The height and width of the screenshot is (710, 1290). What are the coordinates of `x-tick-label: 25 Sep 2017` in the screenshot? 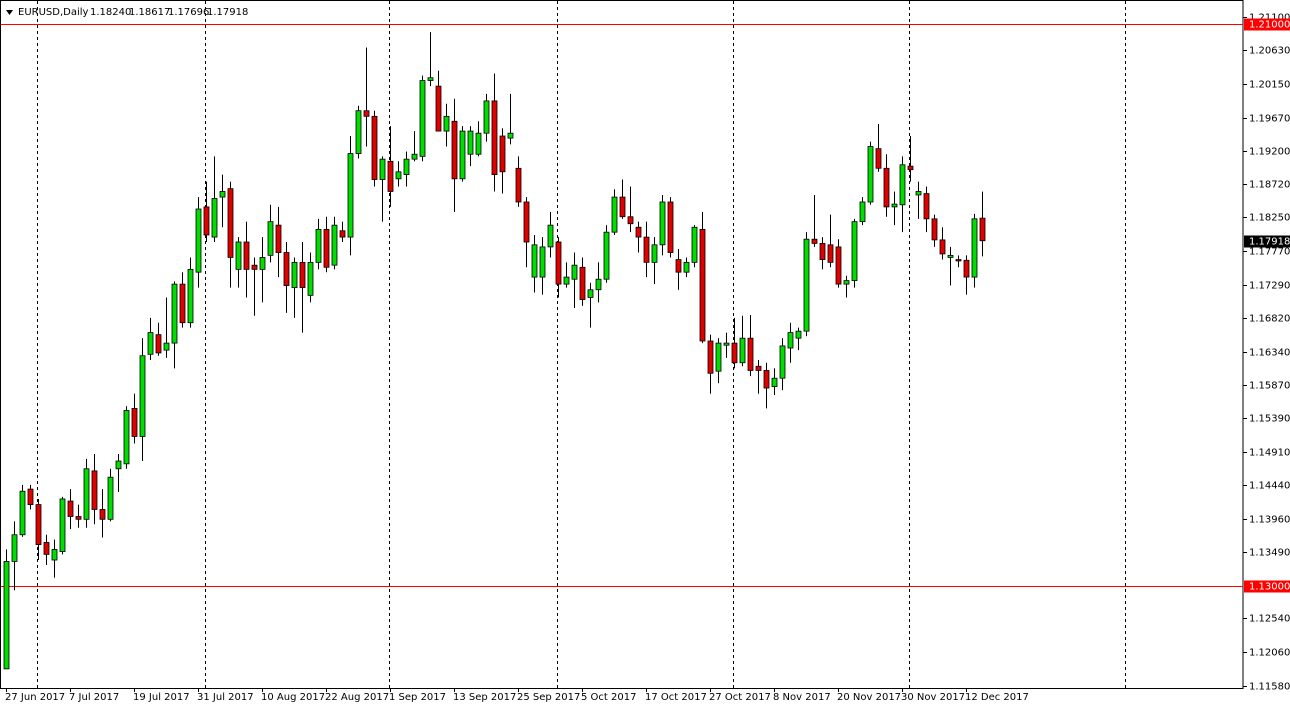 It's located at (548, 697).